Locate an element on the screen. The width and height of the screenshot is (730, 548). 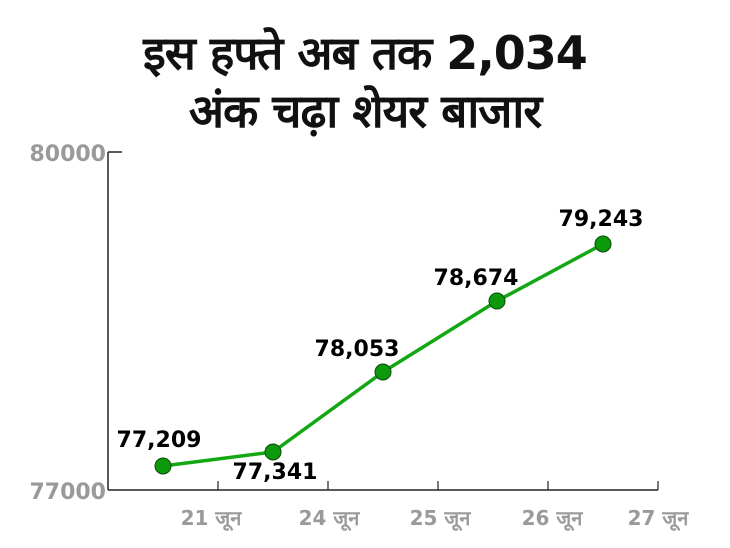
y-tick-label-max: 80000 is located at coordinates (67, 154).